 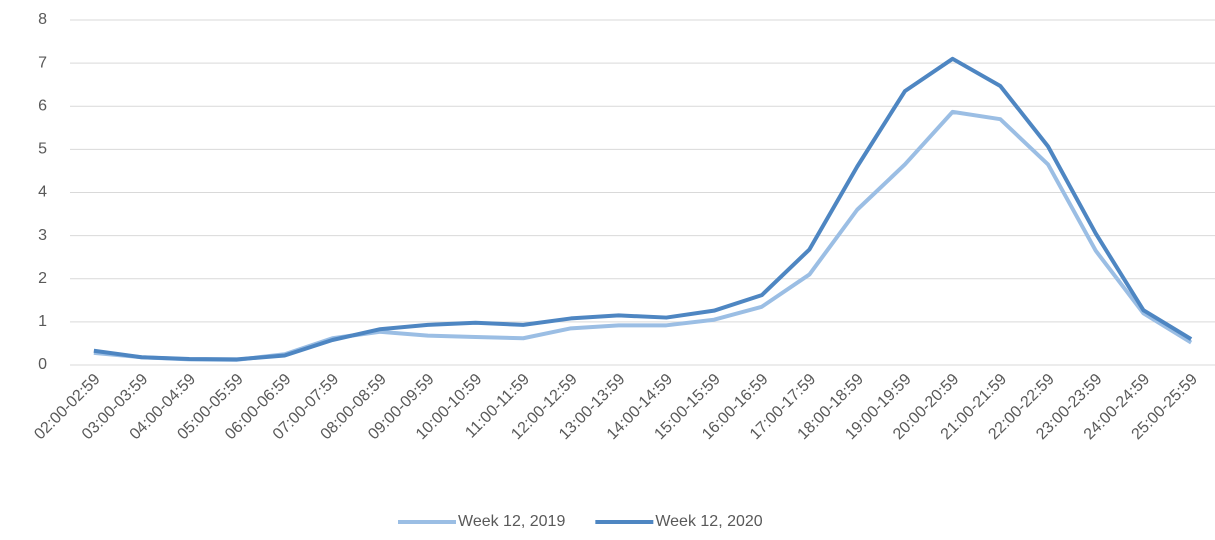 I want to click on y-tick-label: 7, so click(x=42, y=62).